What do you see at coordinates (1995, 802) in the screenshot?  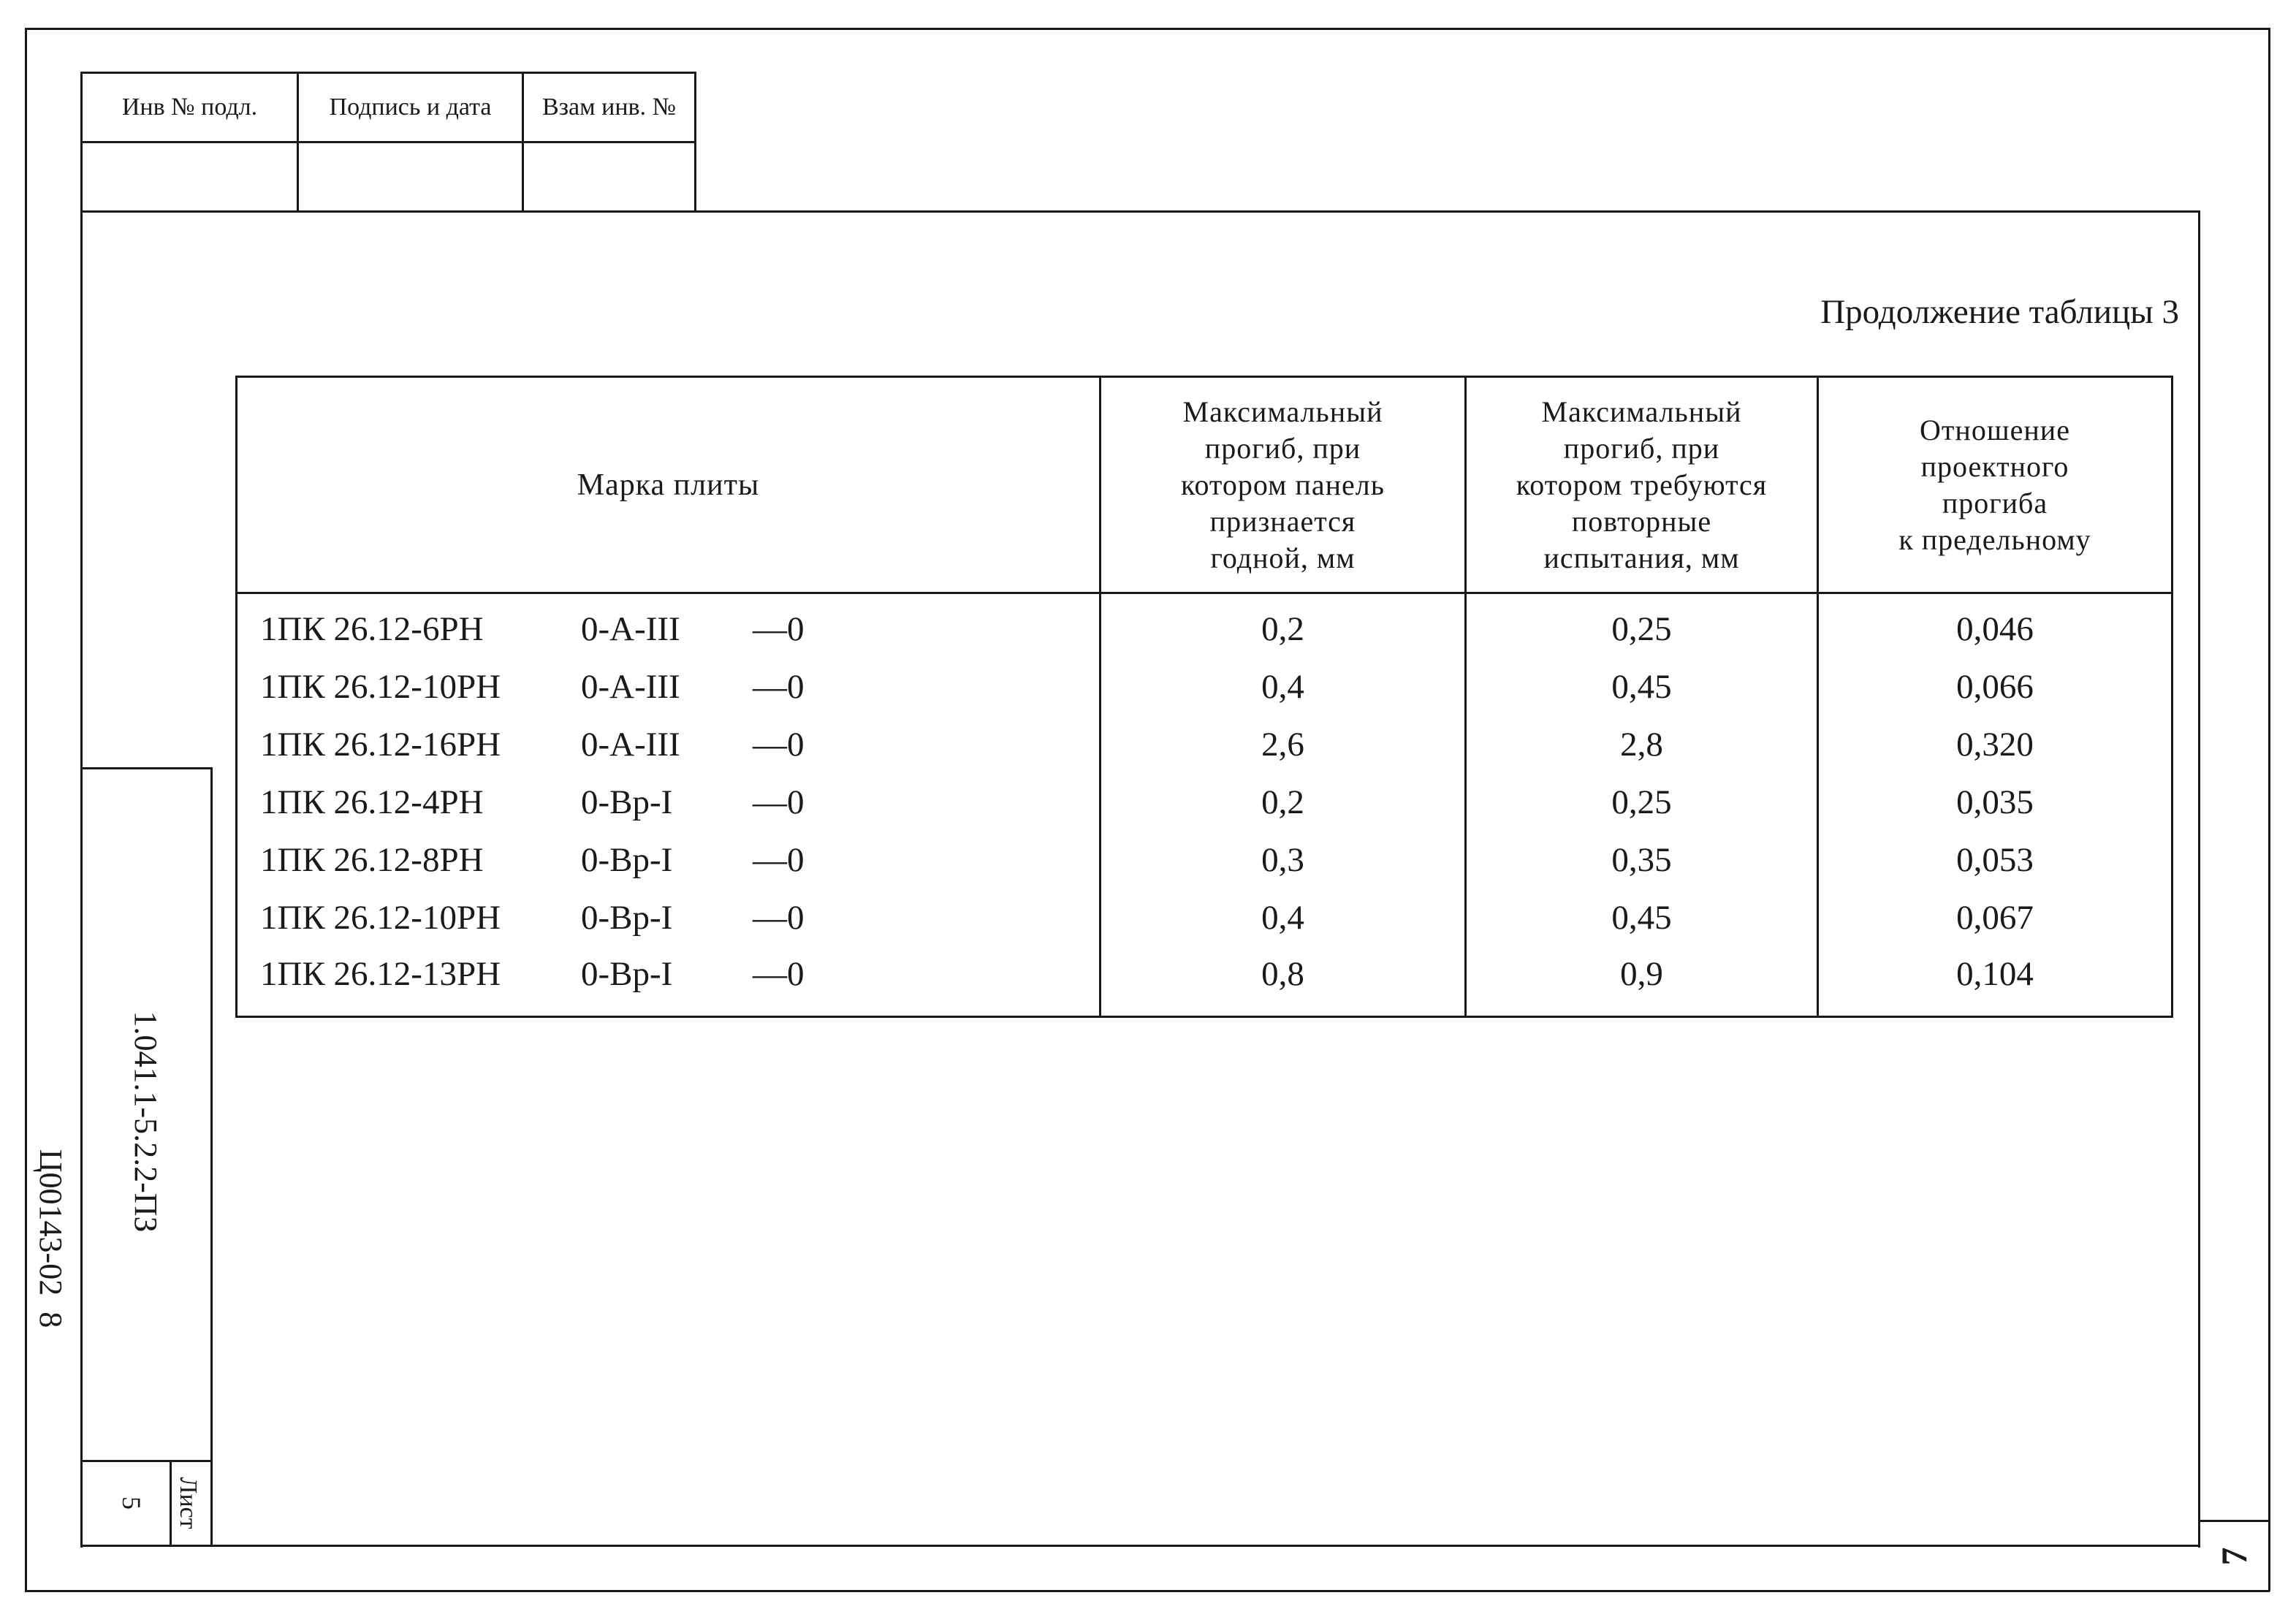 I see `cell-ratio: 0,035` at bounding box center [1995, 802].